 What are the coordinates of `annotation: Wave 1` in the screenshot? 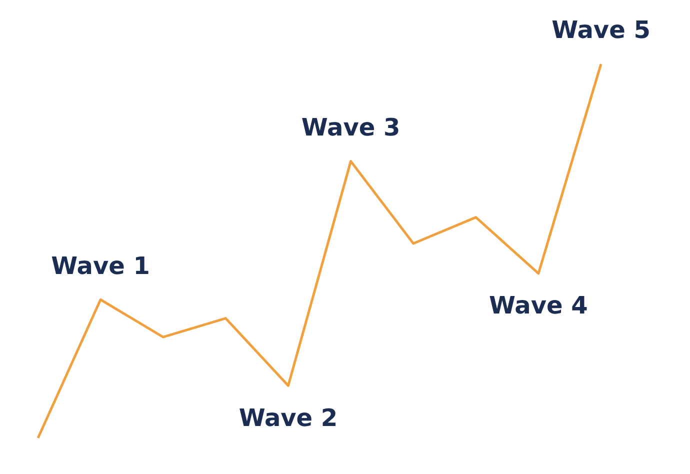 It's located at (100, 266).